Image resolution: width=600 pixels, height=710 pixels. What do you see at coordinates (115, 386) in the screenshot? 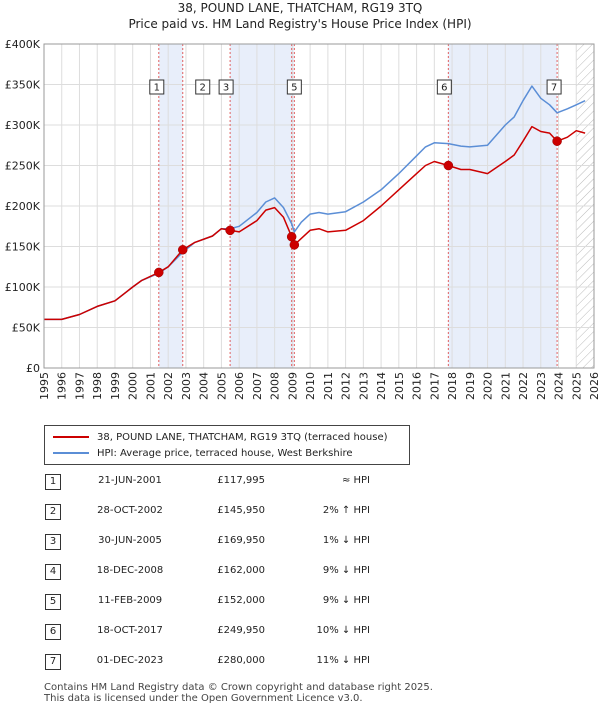
I see `x-tick-label: 1999` at bounding box center [115, 386].